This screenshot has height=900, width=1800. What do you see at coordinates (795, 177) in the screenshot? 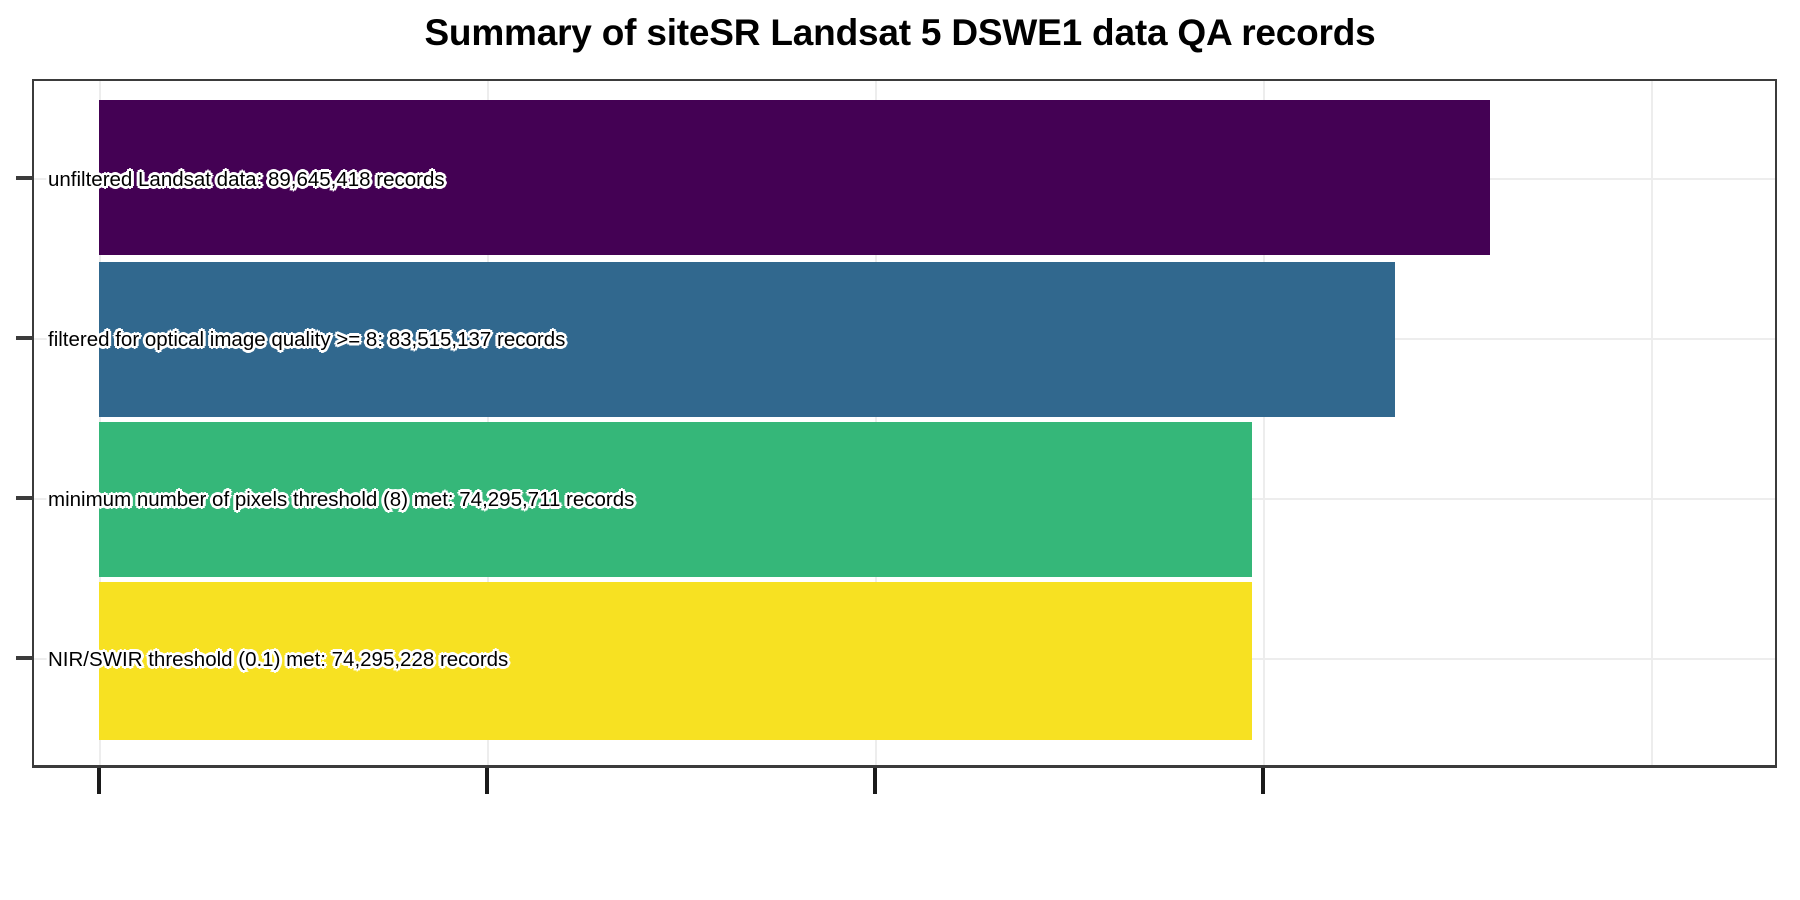
I see `bar-unfiltered-landsat-data` at bounding box center [795, 177].